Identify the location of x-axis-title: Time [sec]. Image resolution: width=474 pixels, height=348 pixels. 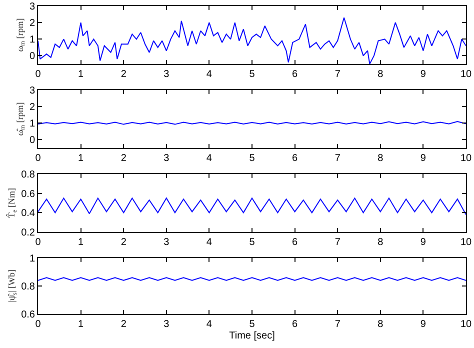
(252, 336).